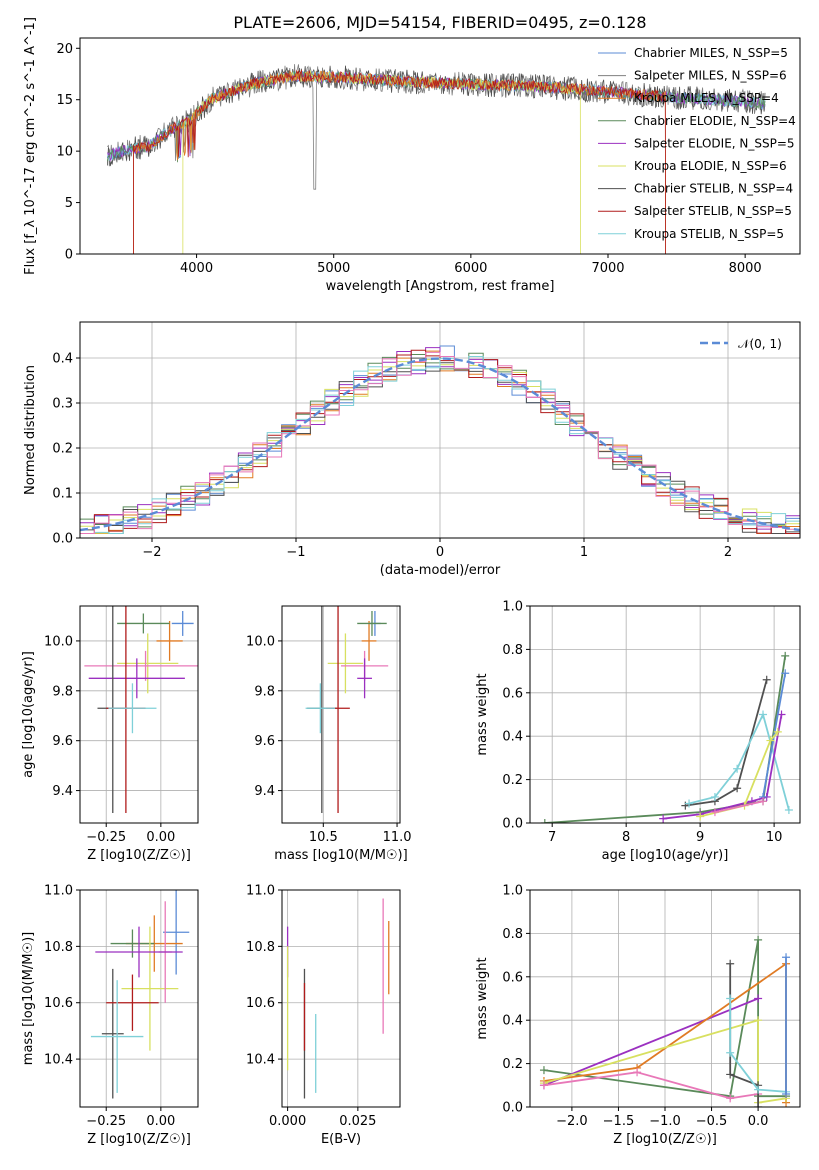 The height and width of the screenshot is (1170, 819). I want to click on age-vs-mass-panel: 10.5 11.0 9.4 9.6 9.8 10.0 mass [log10(M/M☉)], so click(329, 734).